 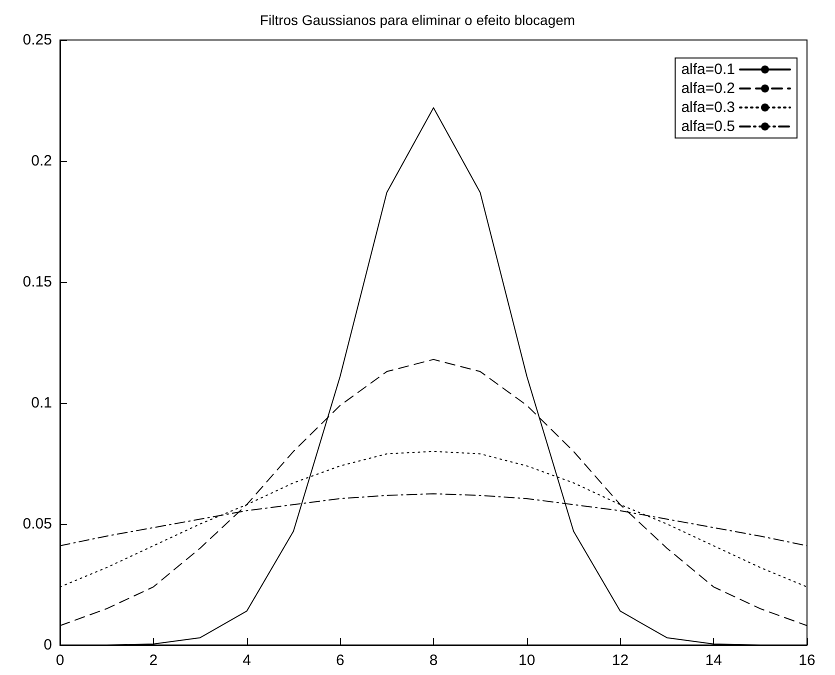 What do you see at coordinates (713, 660) in the screenshot?
I see `x-tick-label: 14` at bounding box center [713, 660].